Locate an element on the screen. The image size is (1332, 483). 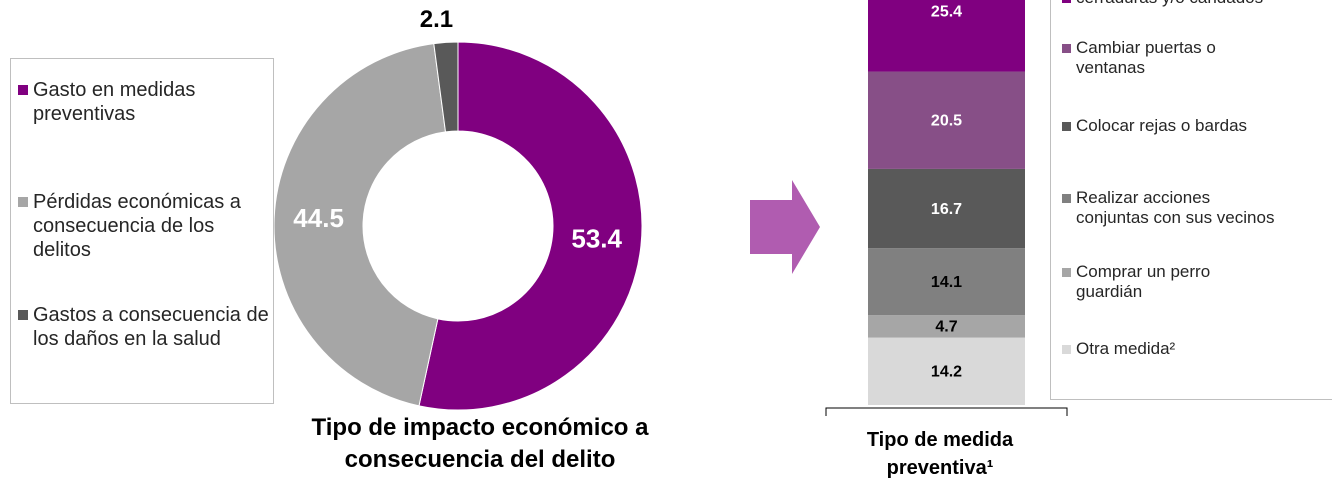
bar-title: Tipo de medida preventiva¹ is located at coordinates (940, 454).